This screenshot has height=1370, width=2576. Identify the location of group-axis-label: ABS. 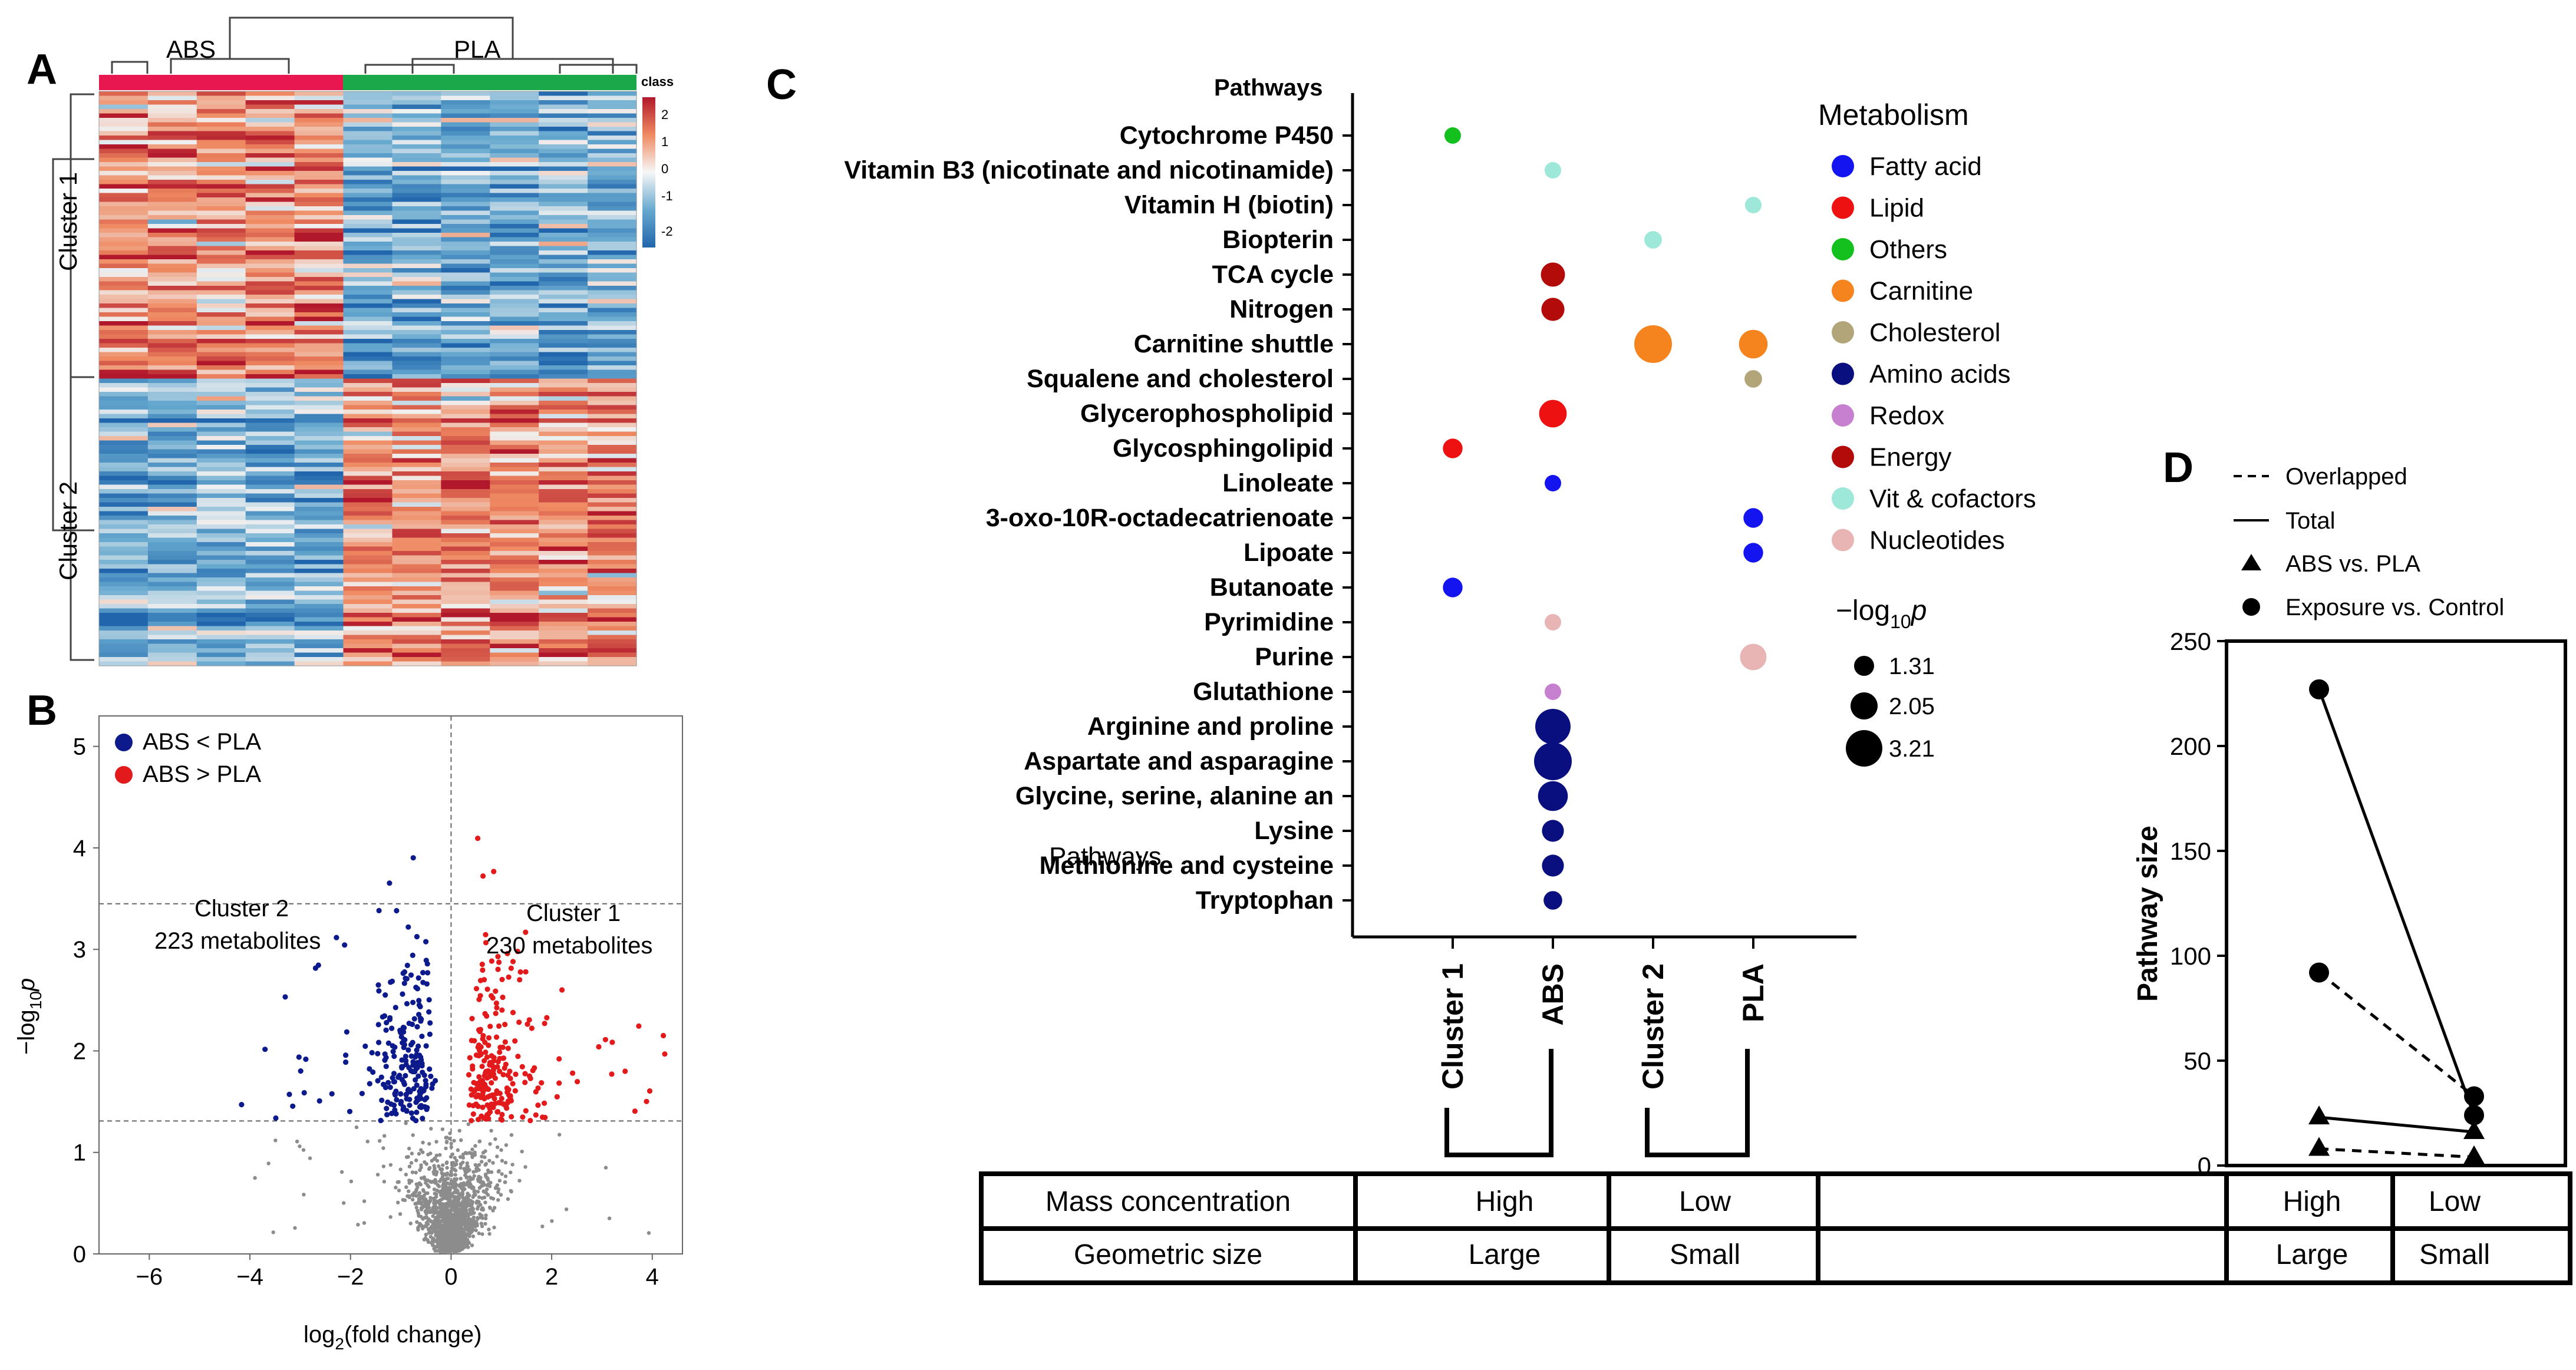
(1553, 994).